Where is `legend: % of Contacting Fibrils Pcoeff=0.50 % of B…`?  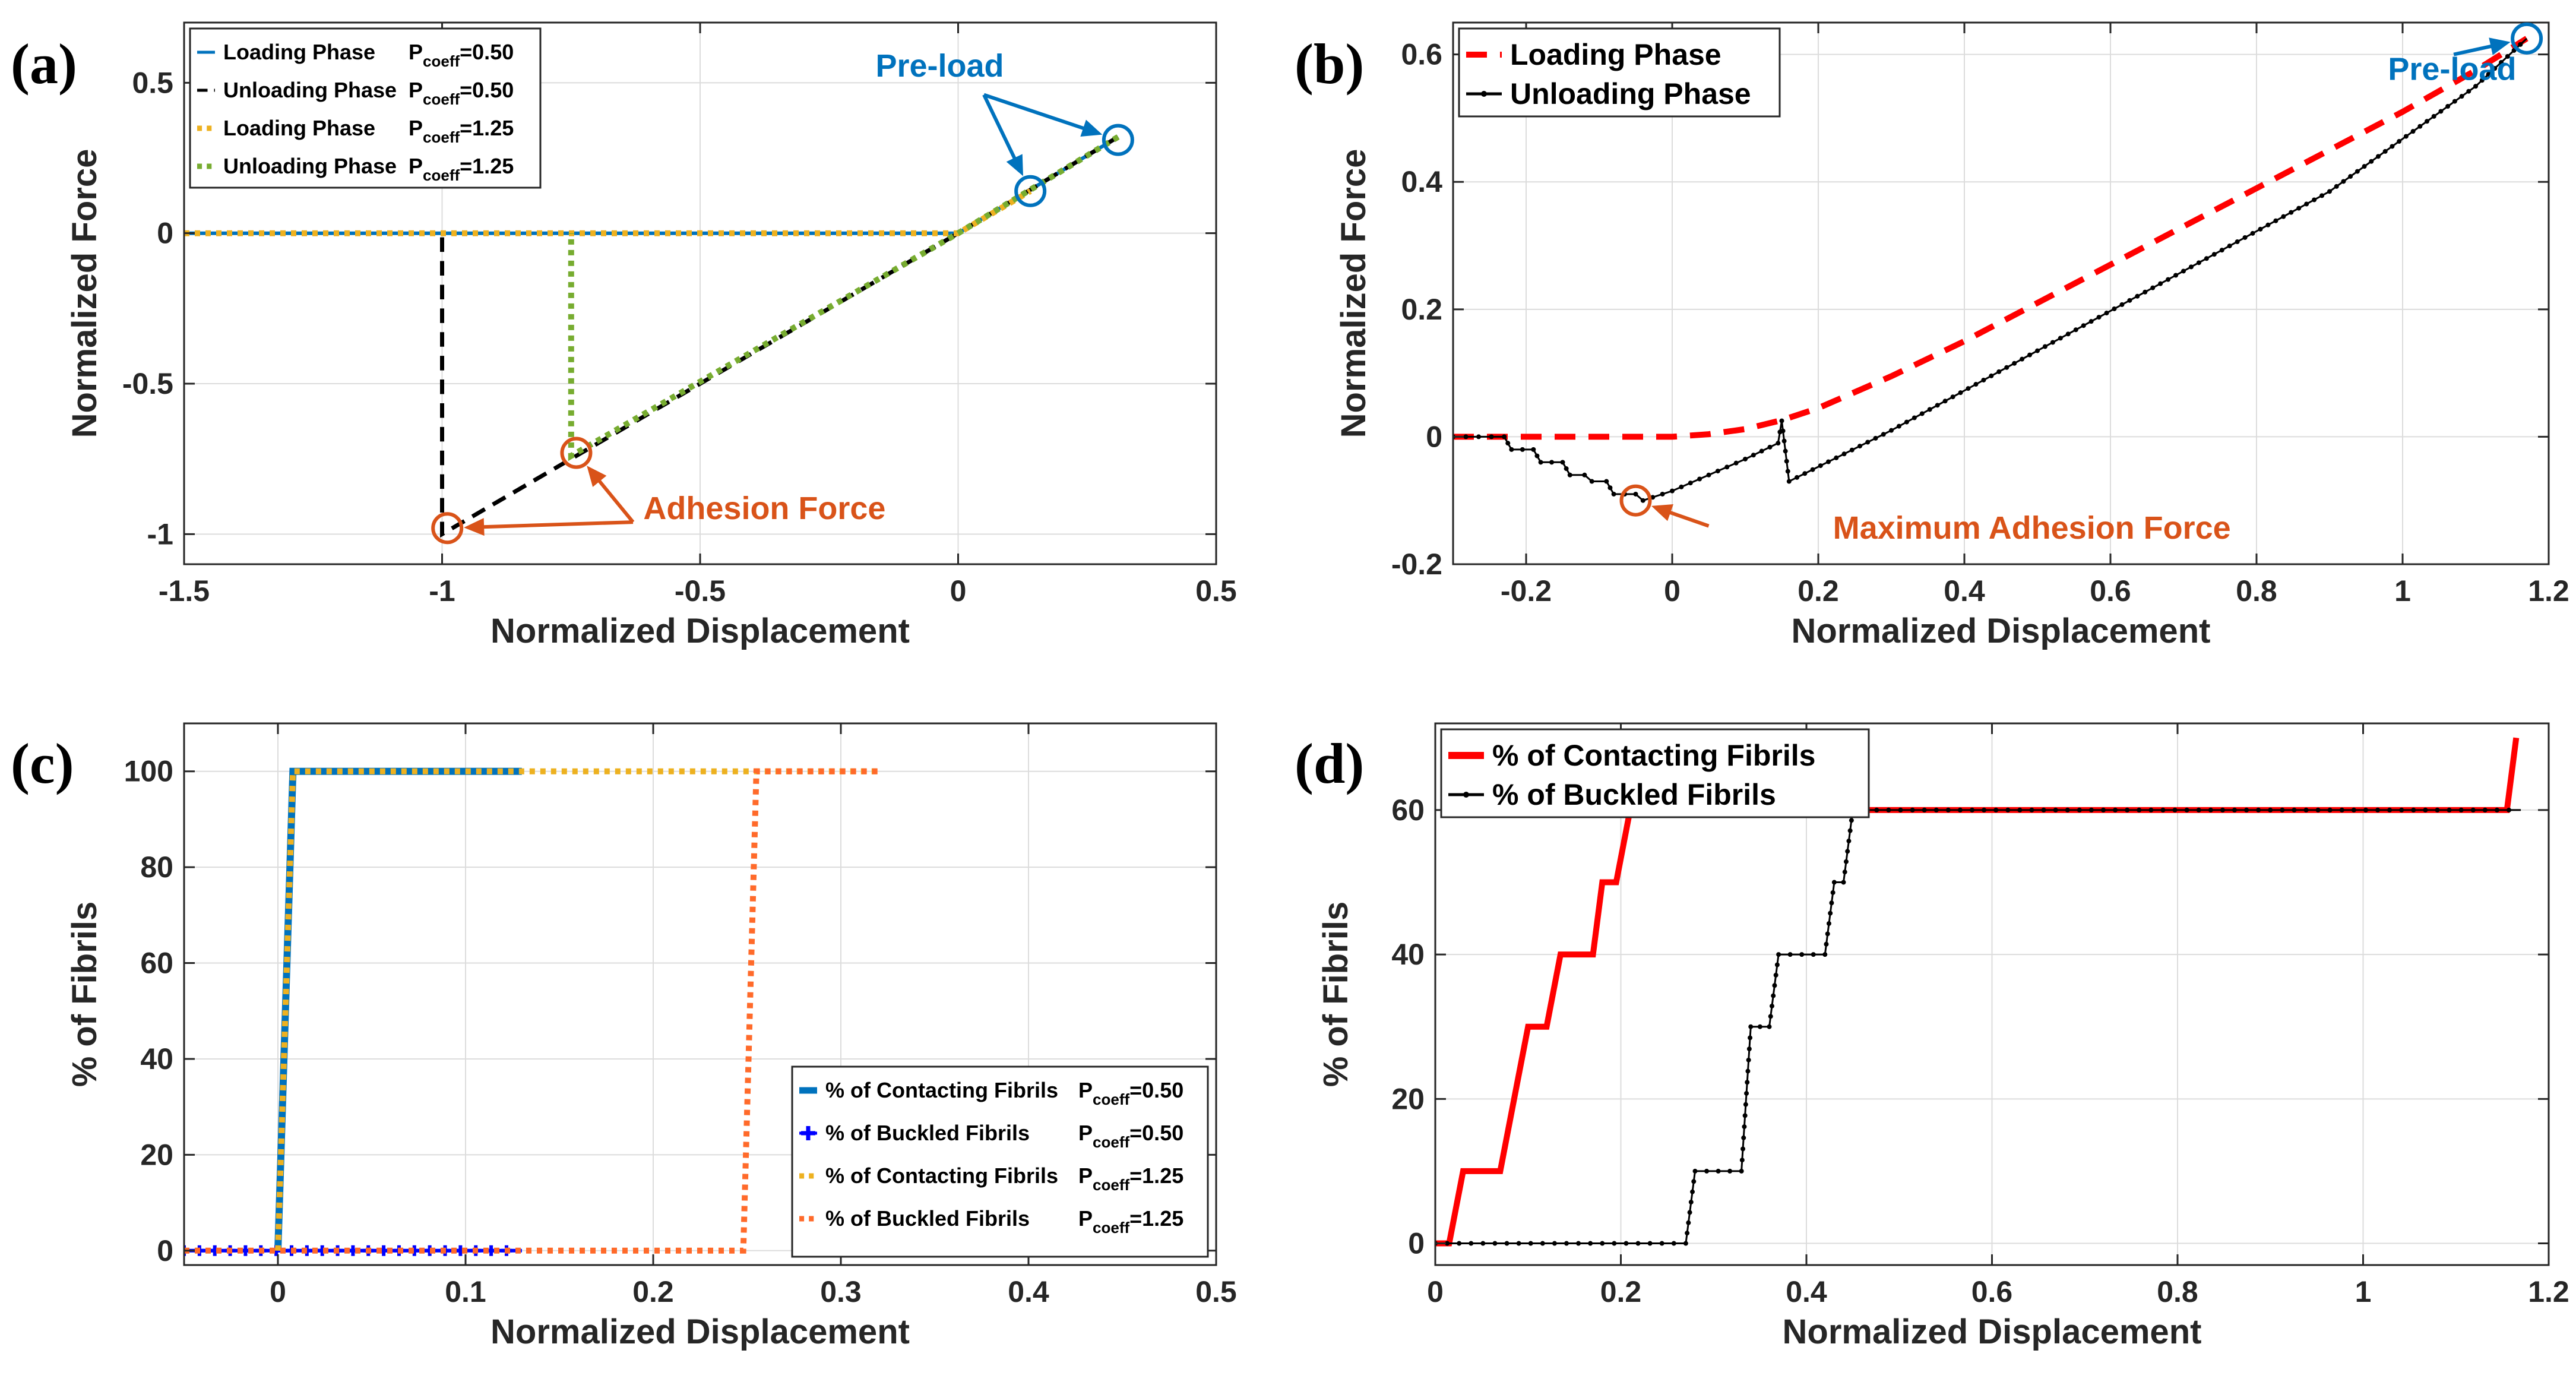
legend: % of Contacting Fibrils Pcoeff=0.50 % of B… is located at coordinates (1000, 1161).